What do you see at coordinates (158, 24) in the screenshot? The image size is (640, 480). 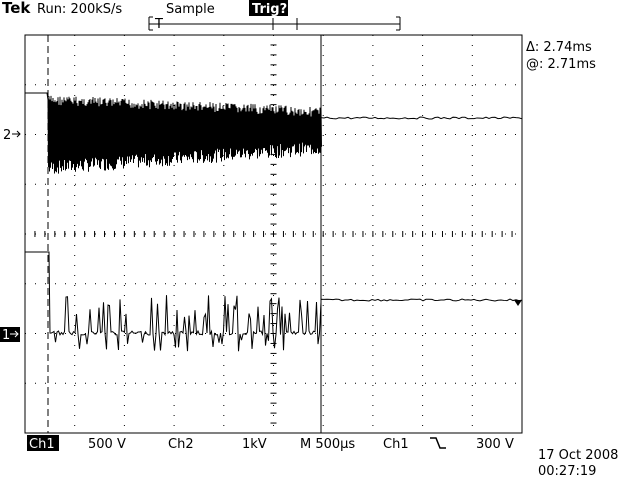 I see `trigger-position-marker: T` at bounding box center [158, 24].